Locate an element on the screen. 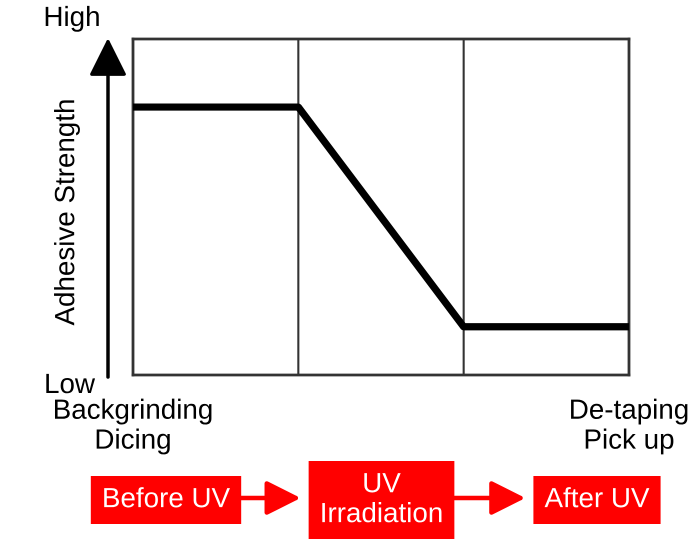 The image size is (700, 545). text: Low is located at coordinates (71, 384).